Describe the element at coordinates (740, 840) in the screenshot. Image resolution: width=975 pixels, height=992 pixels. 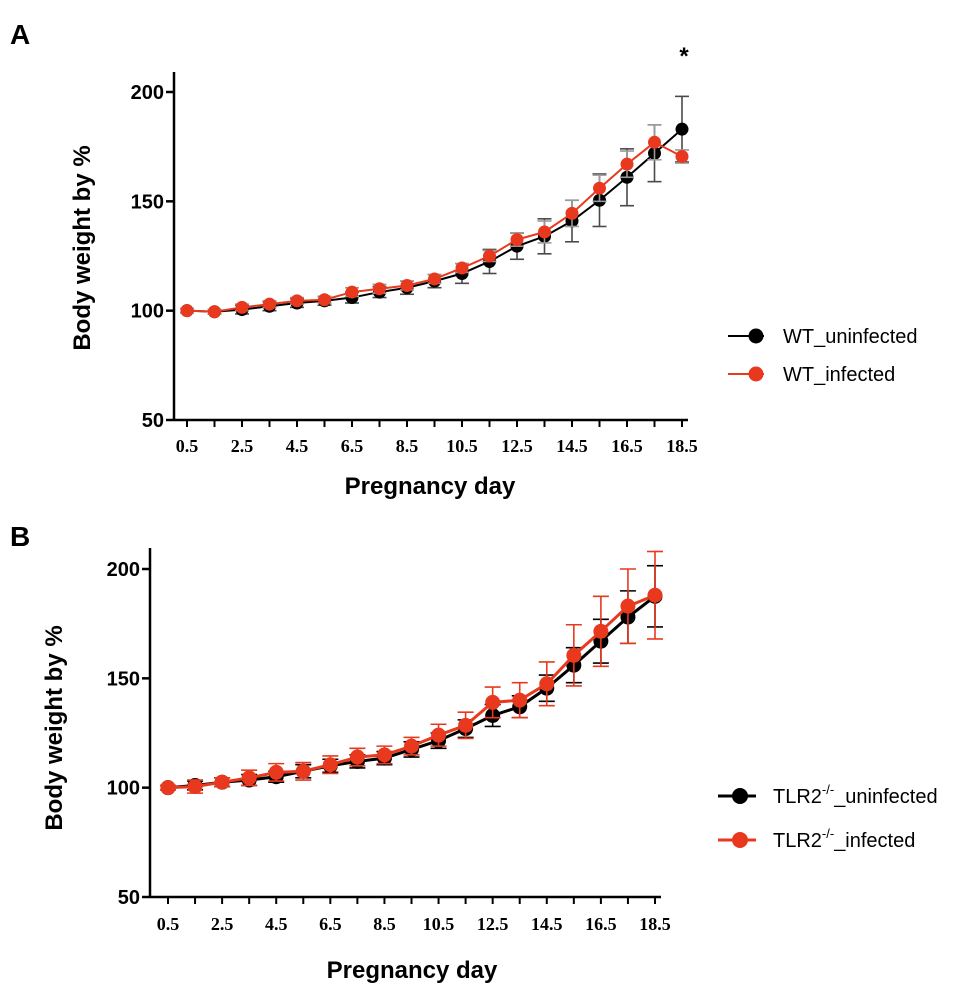
I see `legend-marker-tlr2-infected` at that location.